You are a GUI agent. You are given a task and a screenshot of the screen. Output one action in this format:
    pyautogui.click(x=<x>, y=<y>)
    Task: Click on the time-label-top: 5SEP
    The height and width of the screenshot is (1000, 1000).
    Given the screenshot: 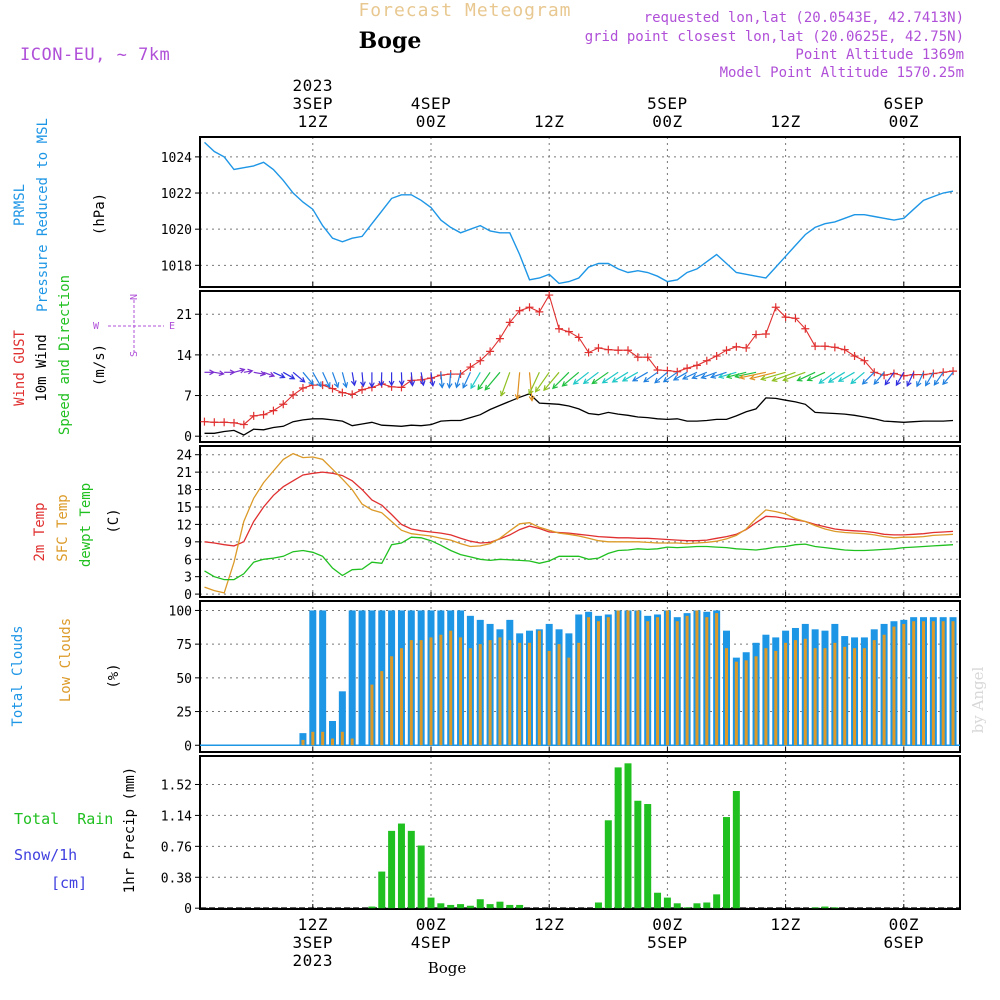 What is the action you would take?
    pyautogui.click(x=667, y=103)
    